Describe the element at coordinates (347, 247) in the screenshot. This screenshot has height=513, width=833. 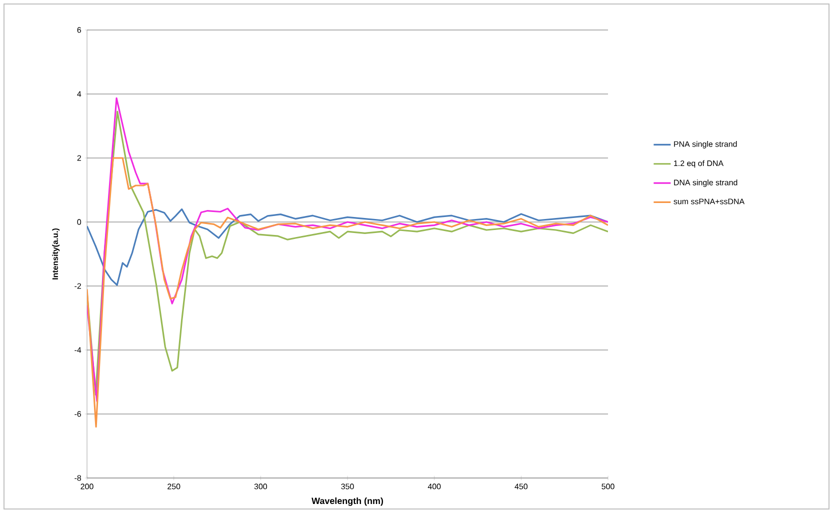
I see `line-series` at that location.